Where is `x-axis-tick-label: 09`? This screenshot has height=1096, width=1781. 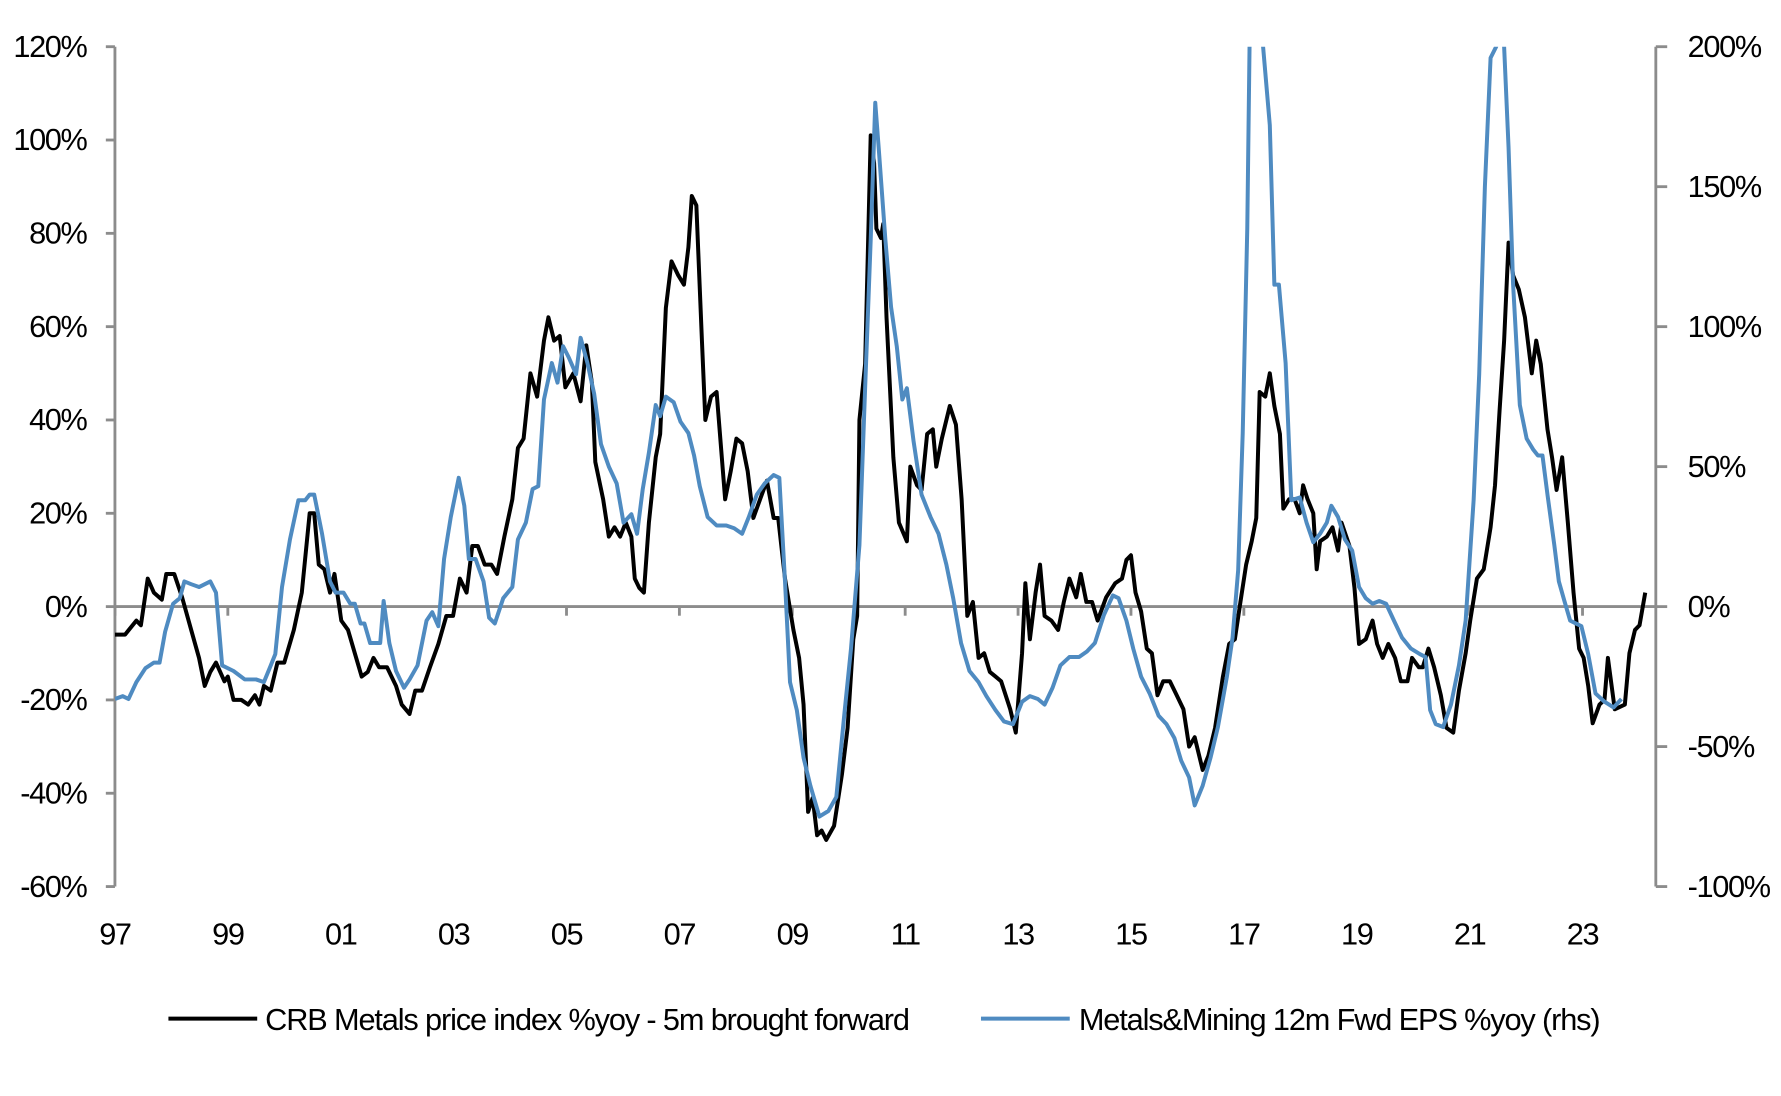
x-axis-tick-label: 09 is located at coordinates (793, 934).